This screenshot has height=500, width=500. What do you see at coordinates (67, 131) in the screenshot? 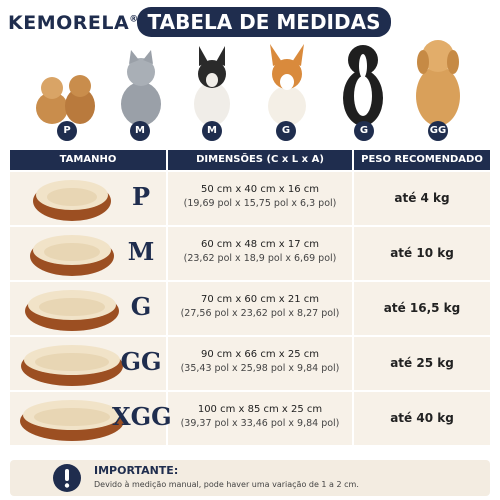
I see `pet-size-badge: P` at bounding box center [67, 131].